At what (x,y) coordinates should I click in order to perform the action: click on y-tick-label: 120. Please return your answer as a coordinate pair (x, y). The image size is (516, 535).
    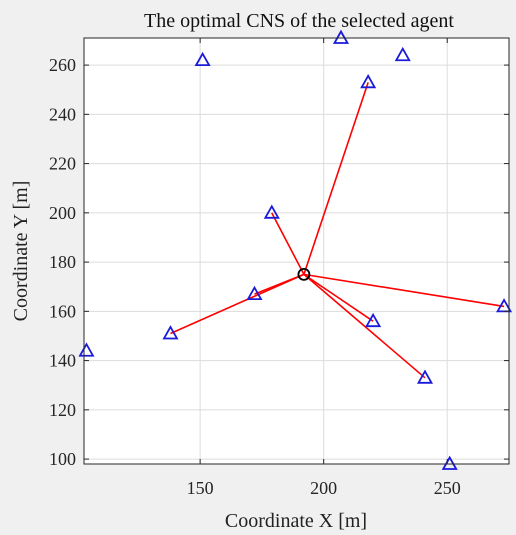
    Looking at the image, I should click on (62, 410).